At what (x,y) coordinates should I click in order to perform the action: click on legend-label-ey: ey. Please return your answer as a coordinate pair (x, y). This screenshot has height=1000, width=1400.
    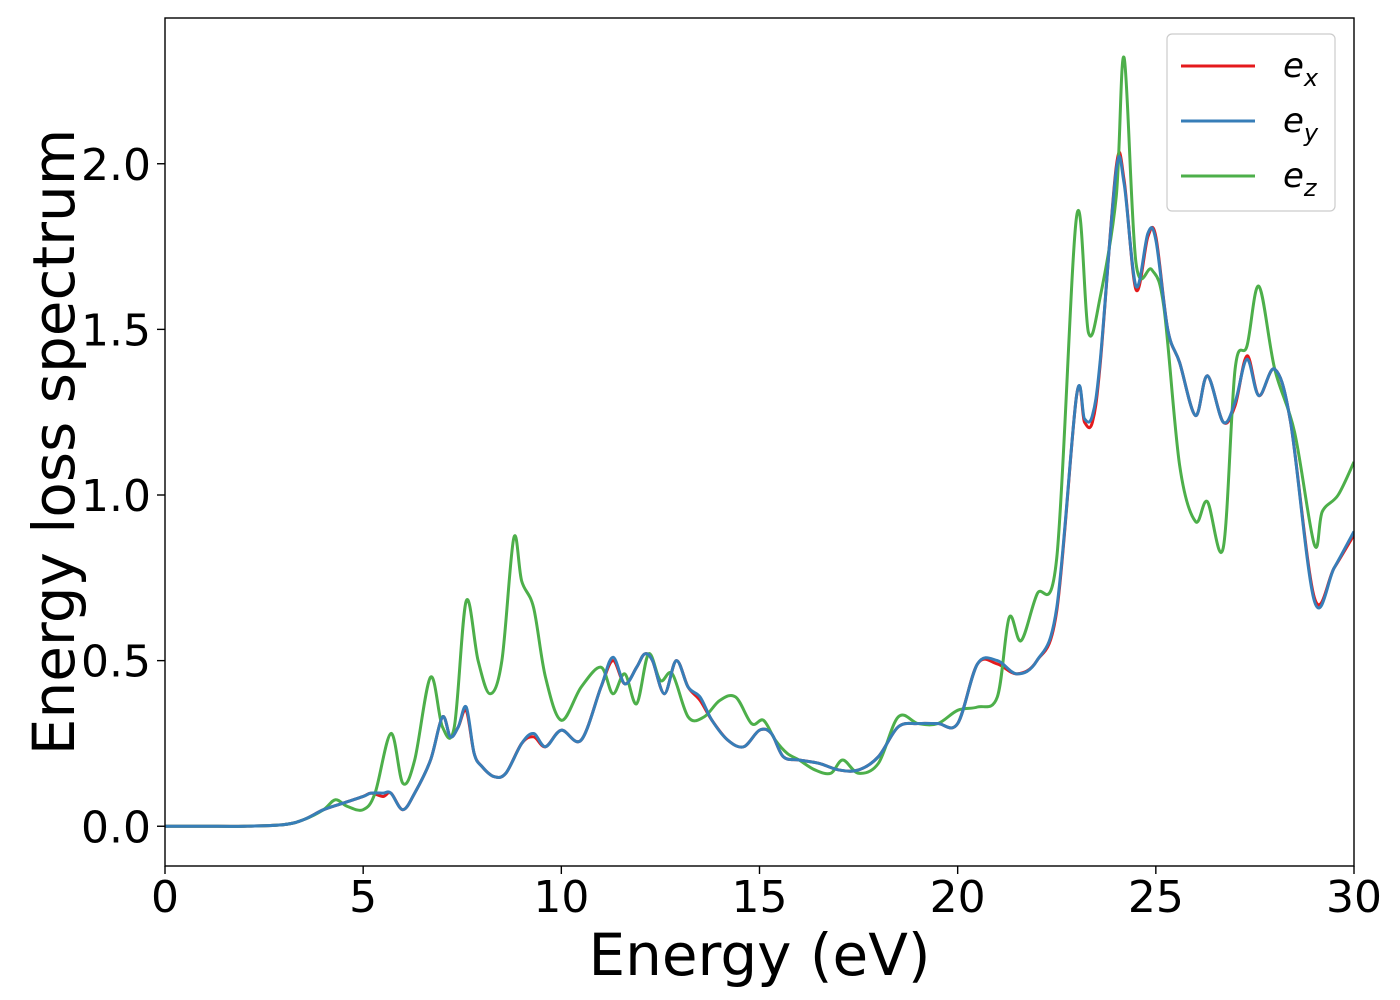
    Looking at the image, I should click on (1301, 124).